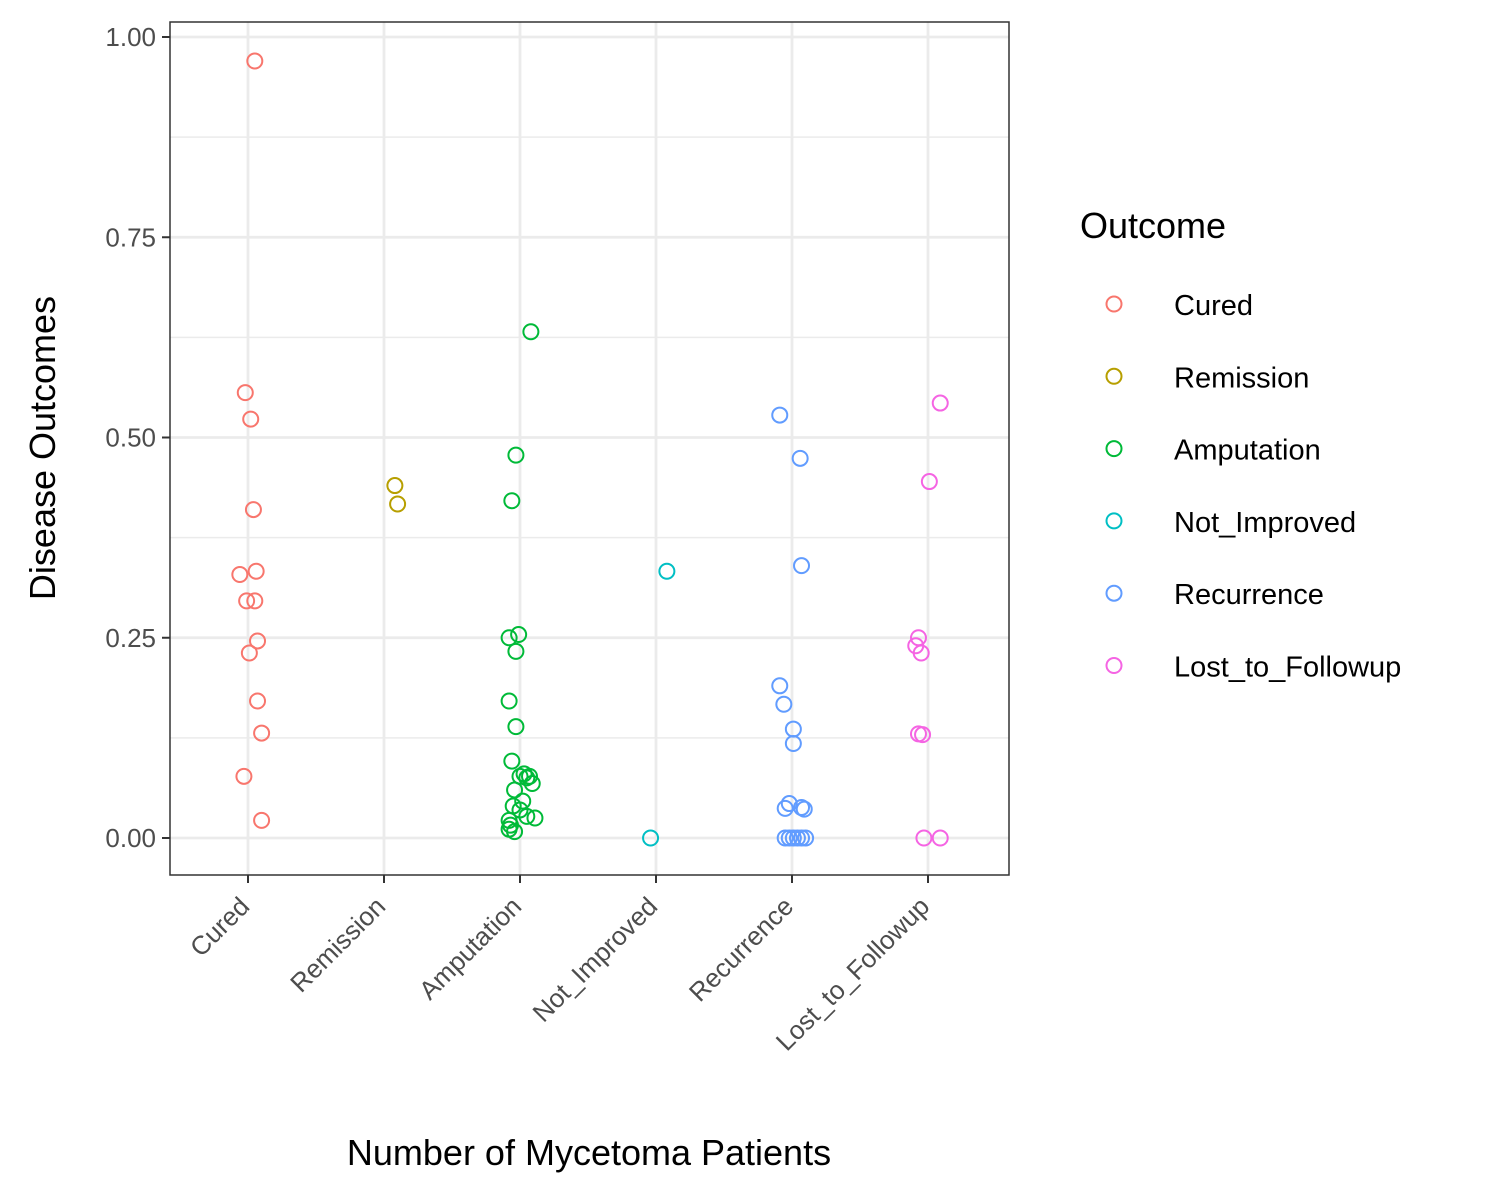 Image resolution: width=1500 pixels, height=1200 pixels. I want to click on y-tick-label: 0.50, so click(130, 438).